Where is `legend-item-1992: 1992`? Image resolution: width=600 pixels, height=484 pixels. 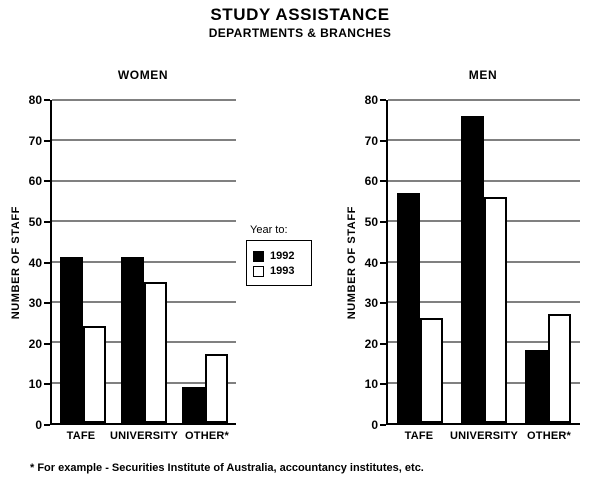 legend-item-1992: 1992 is located at coordinates (279, 256).